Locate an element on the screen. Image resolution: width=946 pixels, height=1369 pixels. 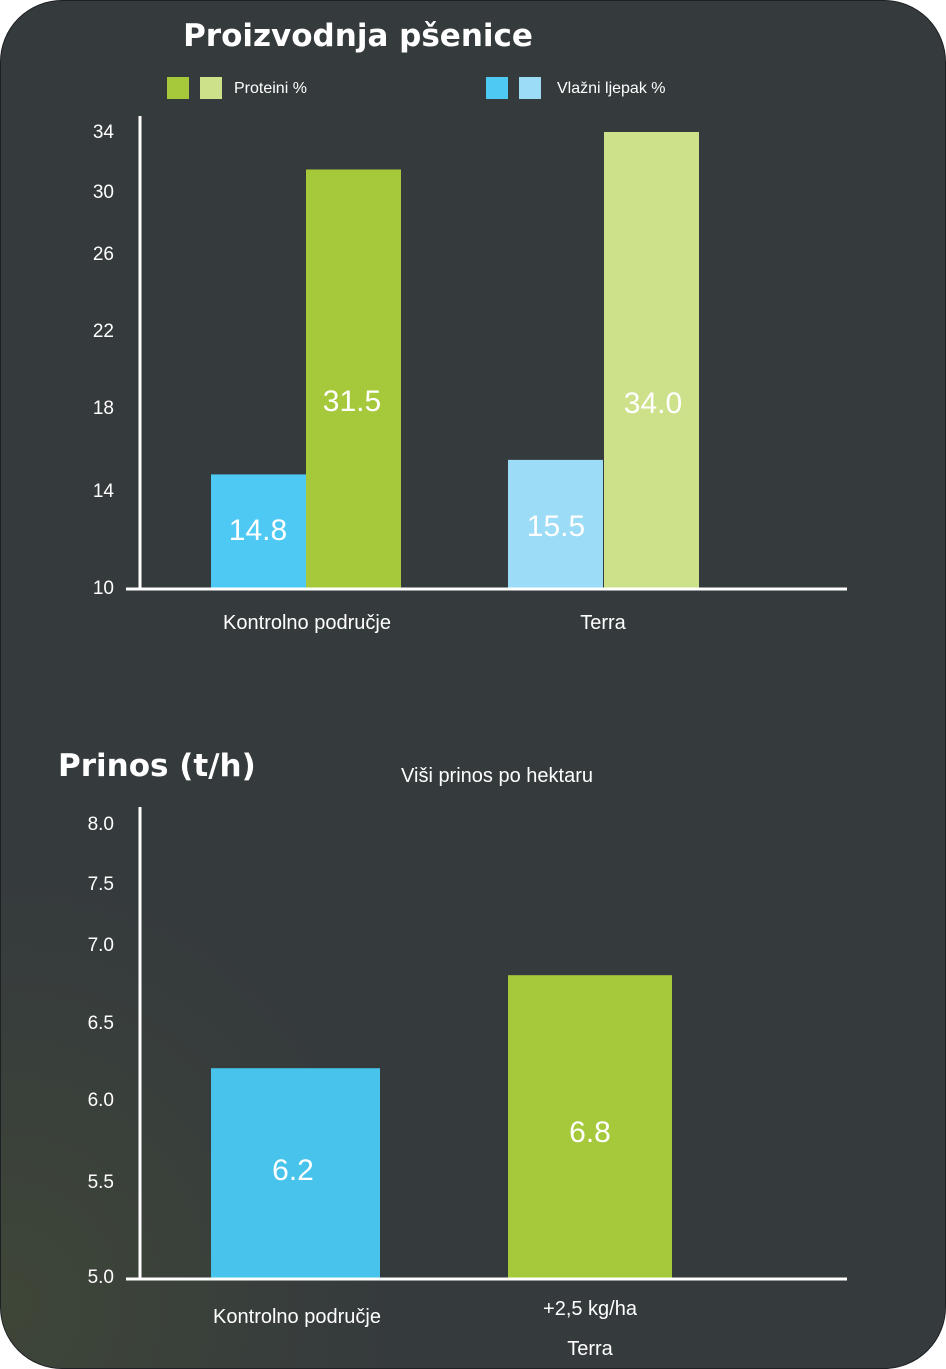
y-tick-label: 8.0 is located at coordinates (101, 824).